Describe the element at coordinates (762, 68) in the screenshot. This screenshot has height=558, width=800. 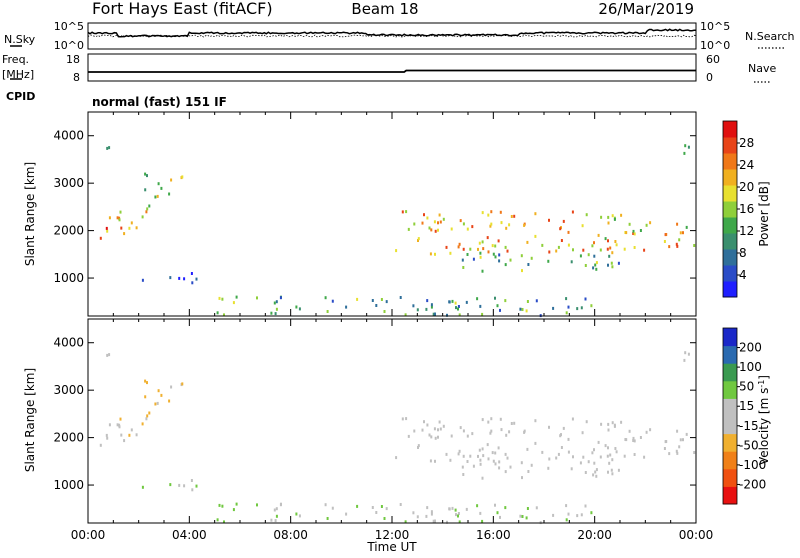
I see `nave-label: Nave` at that location.